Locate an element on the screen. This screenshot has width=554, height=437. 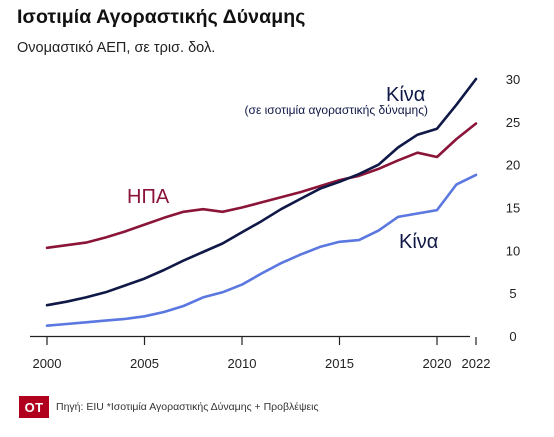
chart-title: Ισοτιμία Αγοραστικής Δύναμης is located at coordinates (161, 17).